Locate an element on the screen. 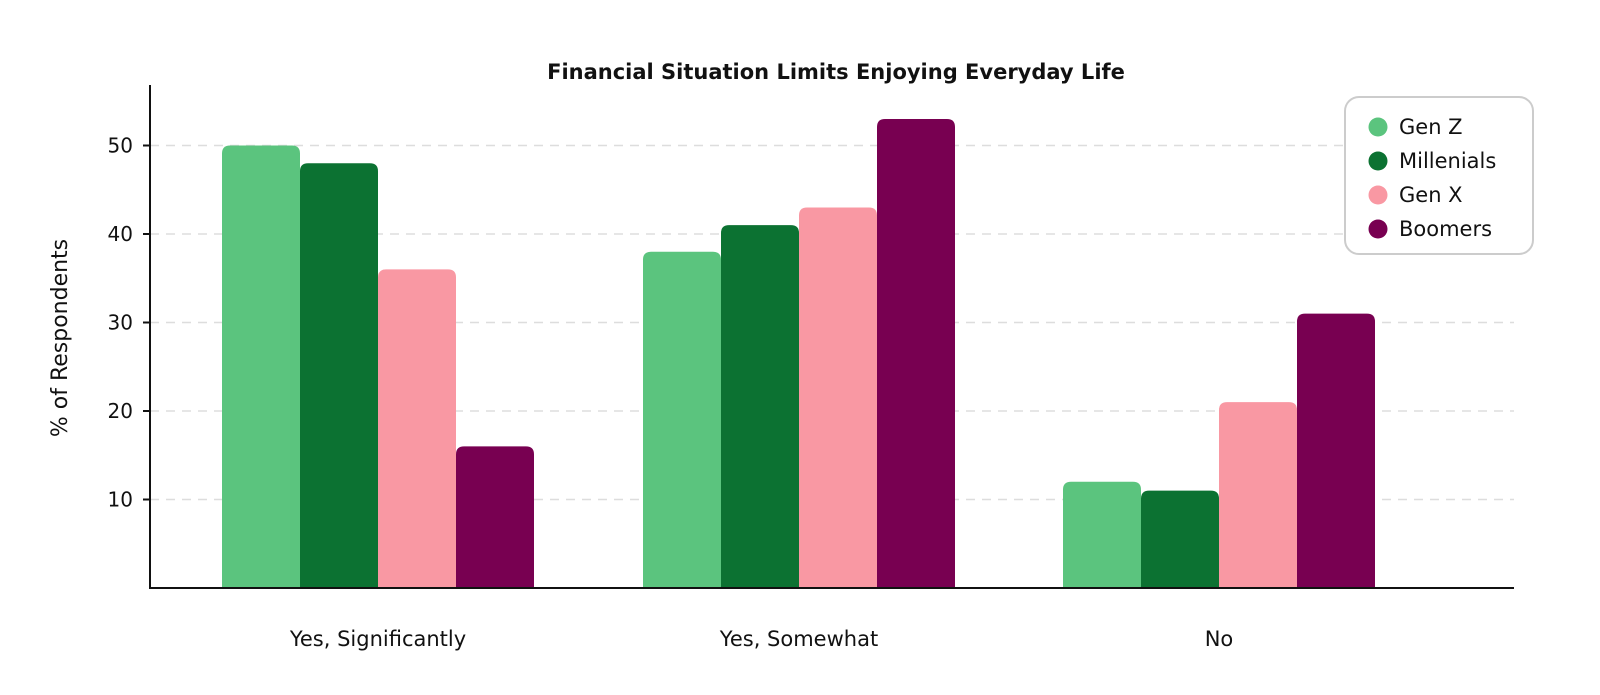 The height and width of the screenshot is (695, 1600). y-tick-labels: 10 20 30 40 50 is located at coordinates (129, 323).